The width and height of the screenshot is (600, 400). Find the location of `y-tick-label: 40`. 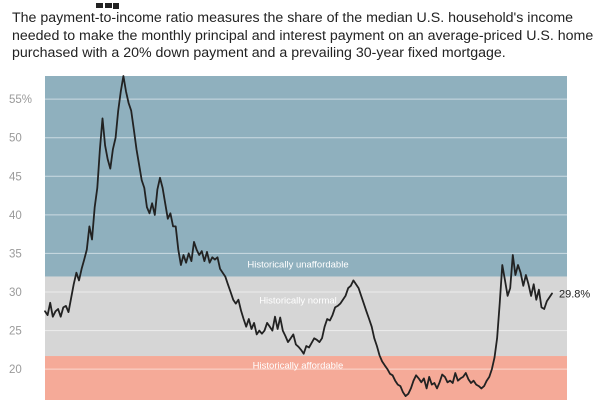

y-tick-label: 40 is located at coordinates (15, 216).